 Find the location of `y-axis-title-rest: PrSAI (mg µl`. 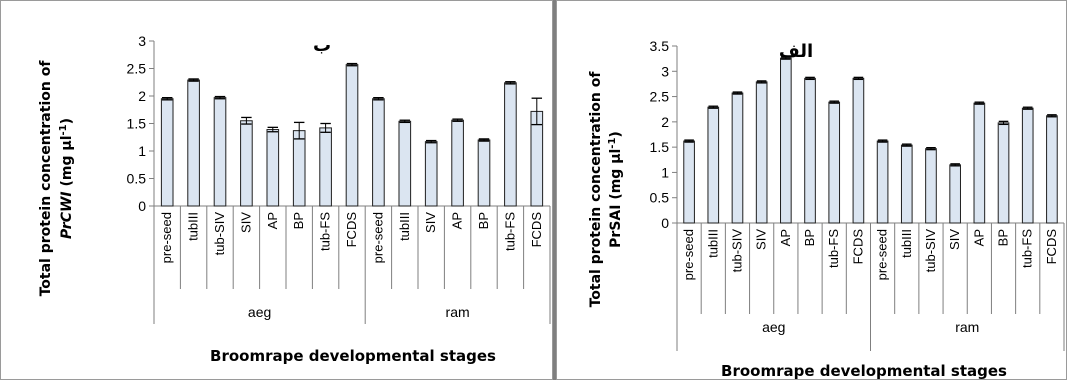

y-axis-title-rest: PrSAI (mg µl is located at coordinates (616, 198).